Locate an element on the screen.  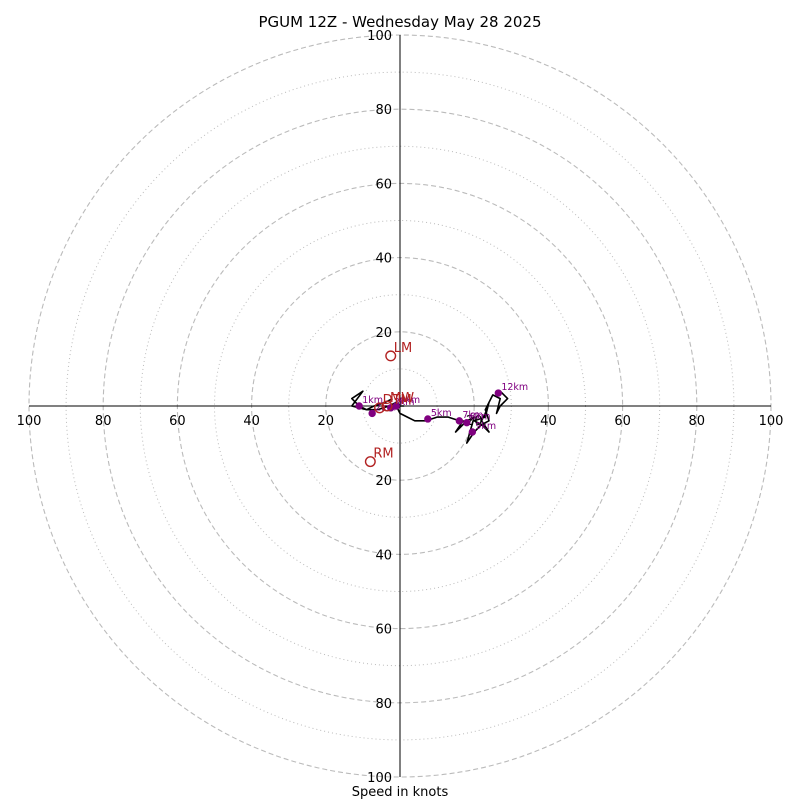
tick-label-bottom-20: 20 is located at coordinates (383, 481).